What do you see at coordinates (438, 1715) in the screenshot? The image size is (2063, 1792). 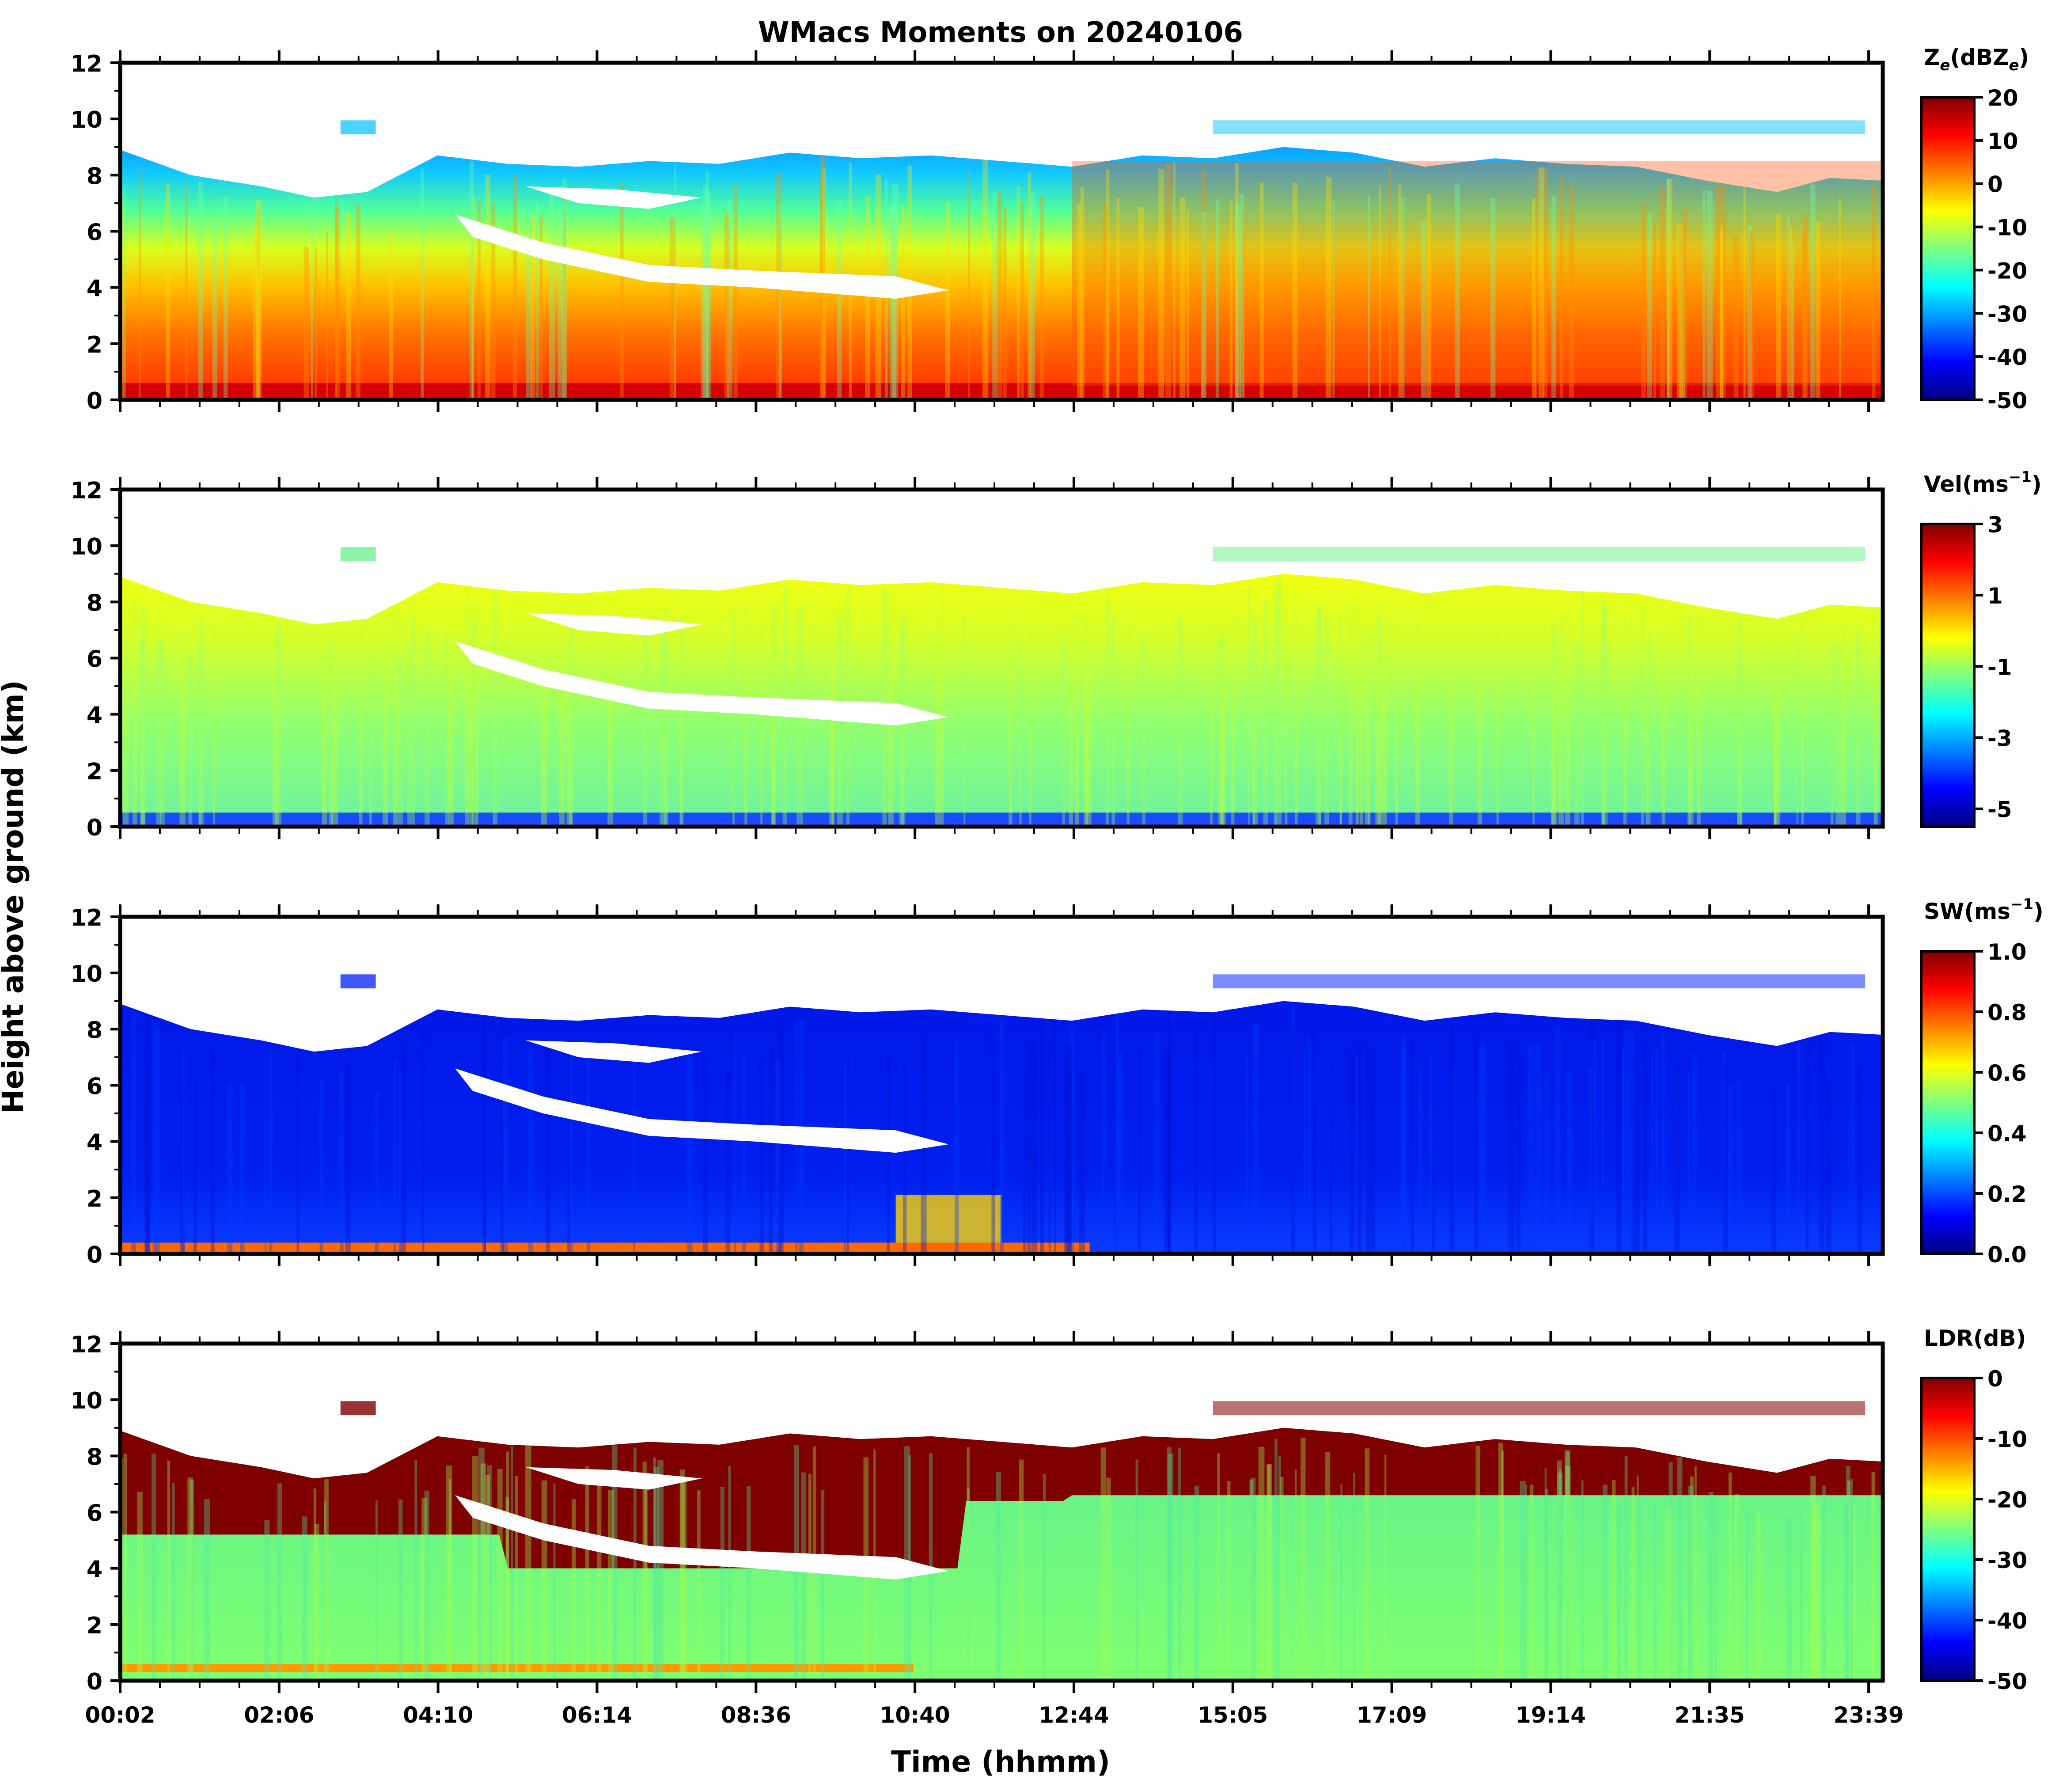 I see `ldr-x-tick-label: 04:10` at bounding box center [438, 1715].